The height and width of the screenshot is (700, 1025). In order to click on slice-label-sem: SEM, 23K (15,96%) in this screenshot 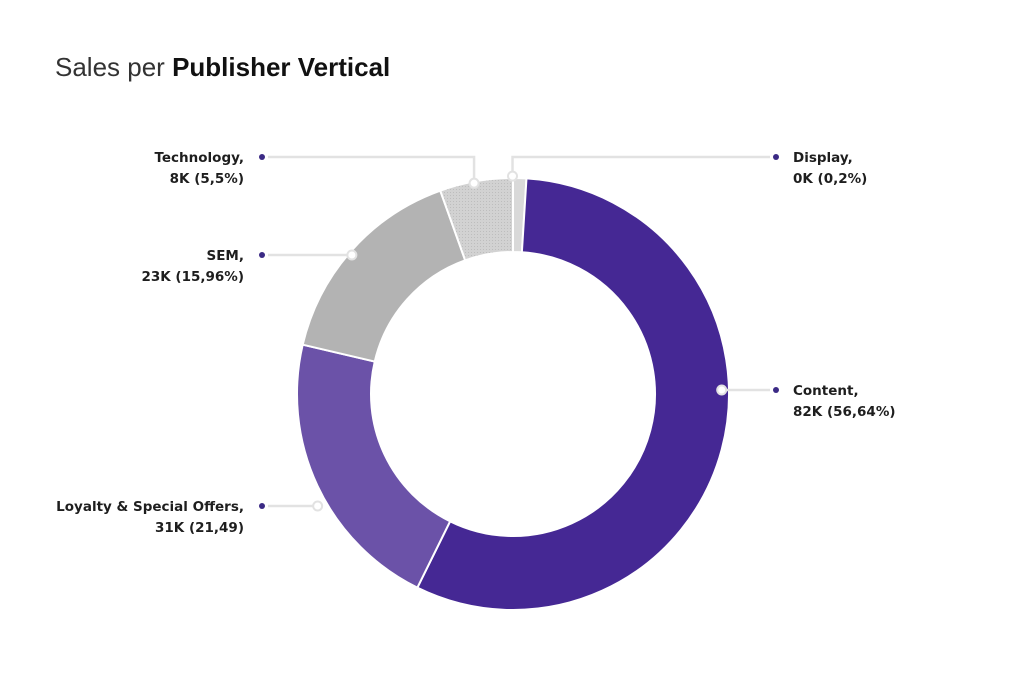, I will do `click(192, 266)`.